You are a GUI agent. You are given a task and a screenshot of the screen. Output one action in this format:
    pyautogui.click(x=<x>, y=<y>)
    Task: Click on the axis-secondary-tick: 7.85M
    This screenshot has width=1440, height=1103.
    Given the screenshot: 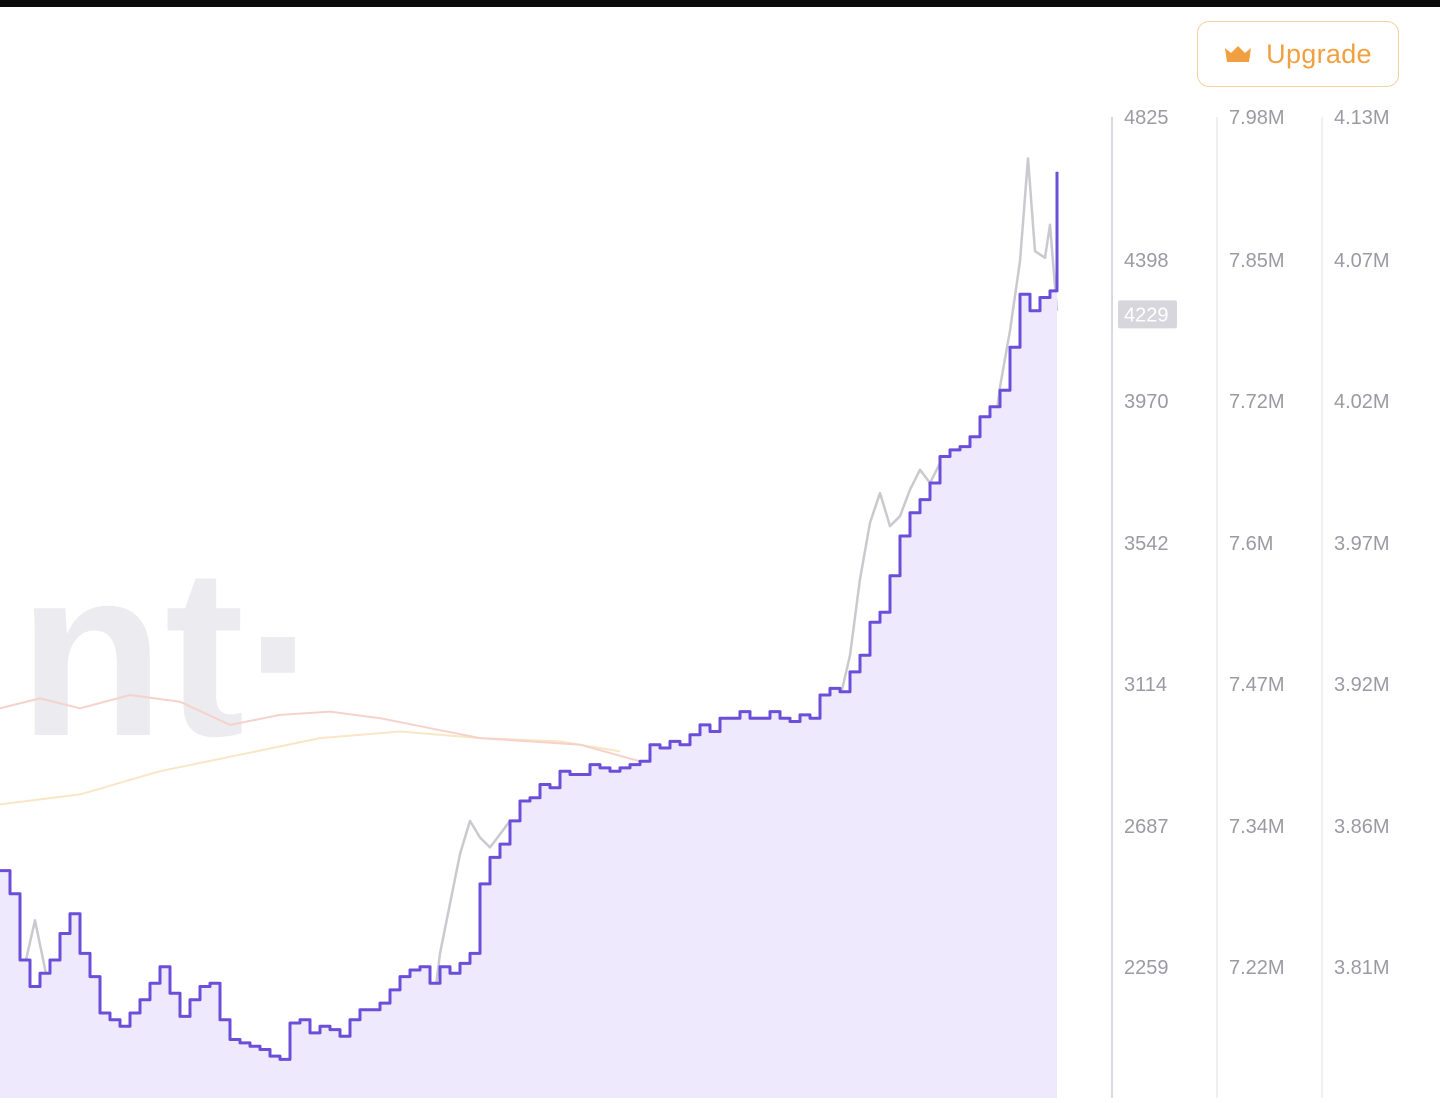 What is the action you would take?
    pyautogui.click(x=1257, y=261)
    